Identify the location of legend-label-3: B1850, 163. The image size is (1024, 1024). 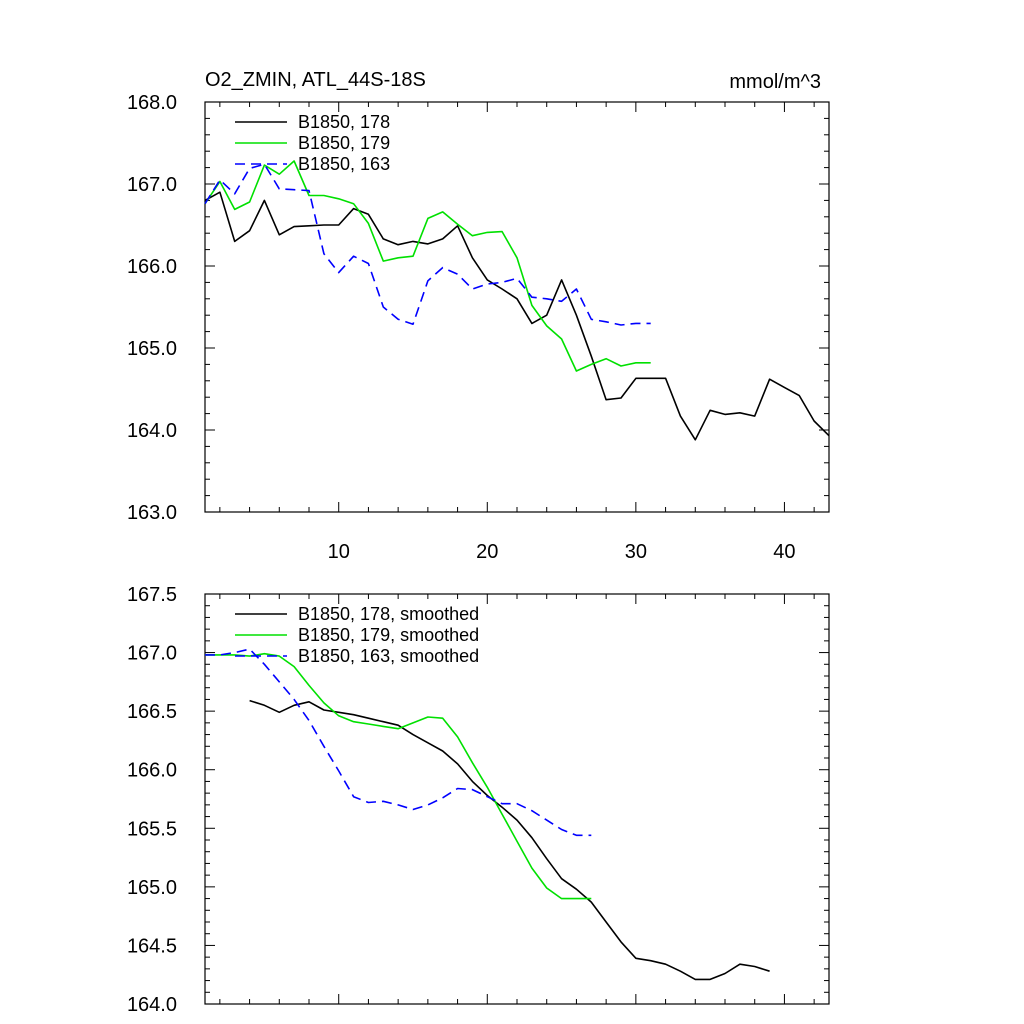
(344, 164).